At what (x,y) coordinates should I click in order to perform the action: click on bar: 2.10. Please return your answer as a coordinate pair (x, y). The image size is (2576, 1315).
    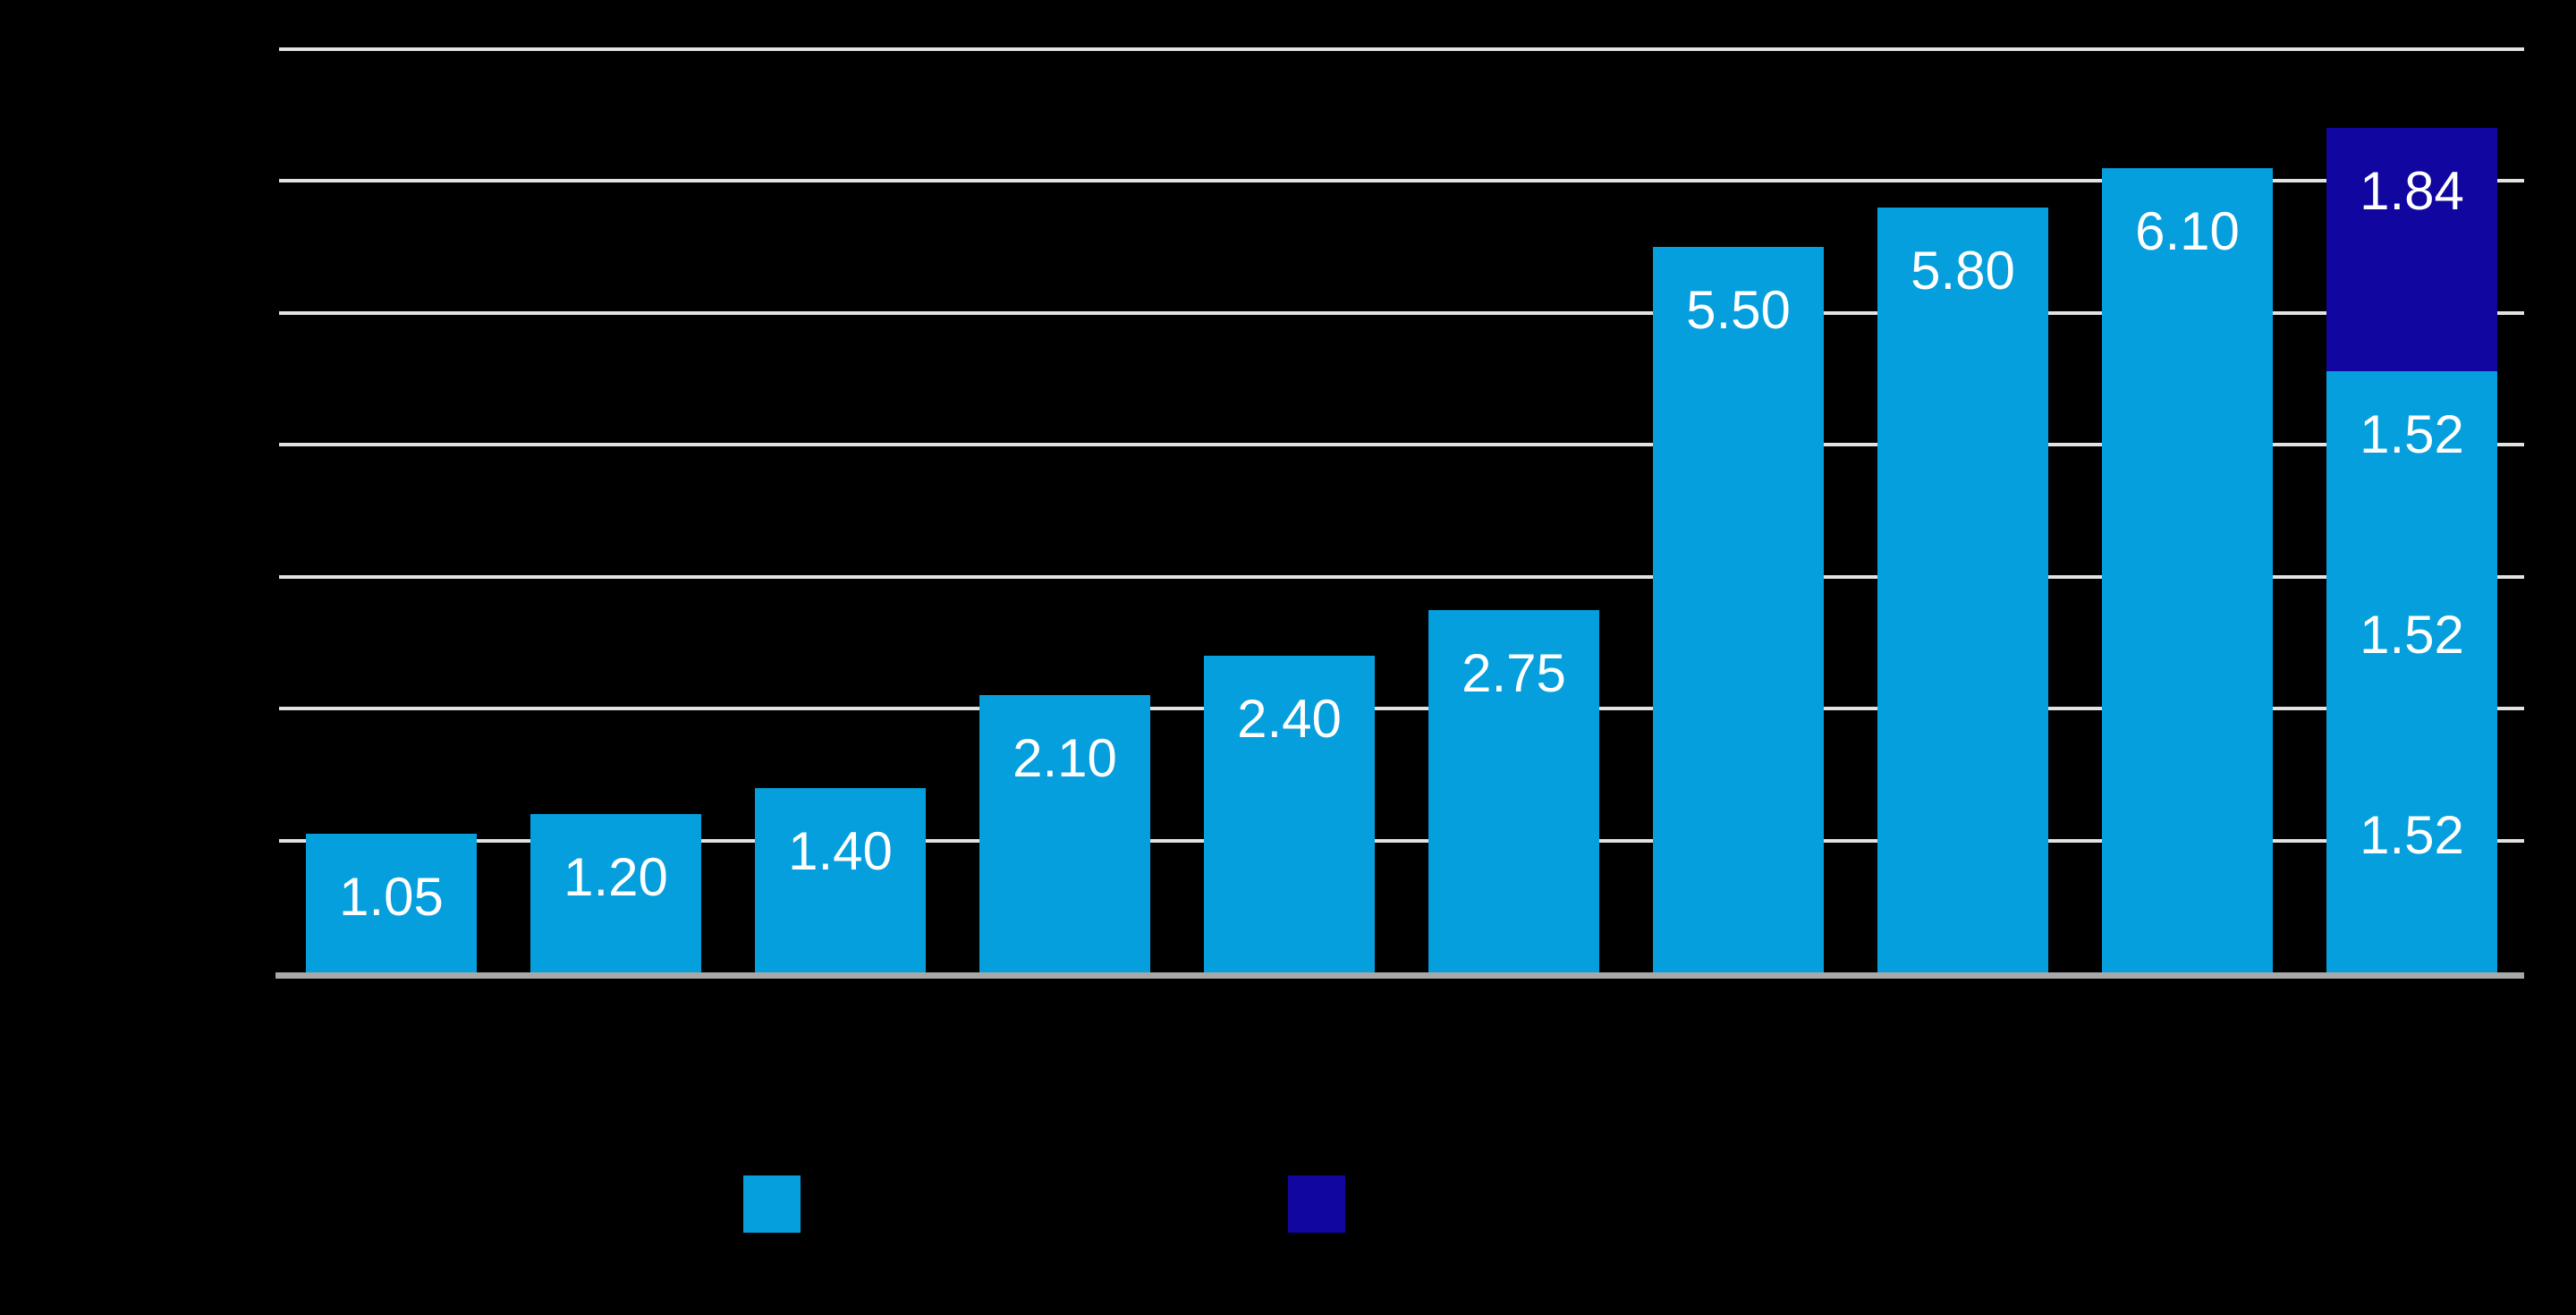
    Looking at the image, I should click on (1064, 511).